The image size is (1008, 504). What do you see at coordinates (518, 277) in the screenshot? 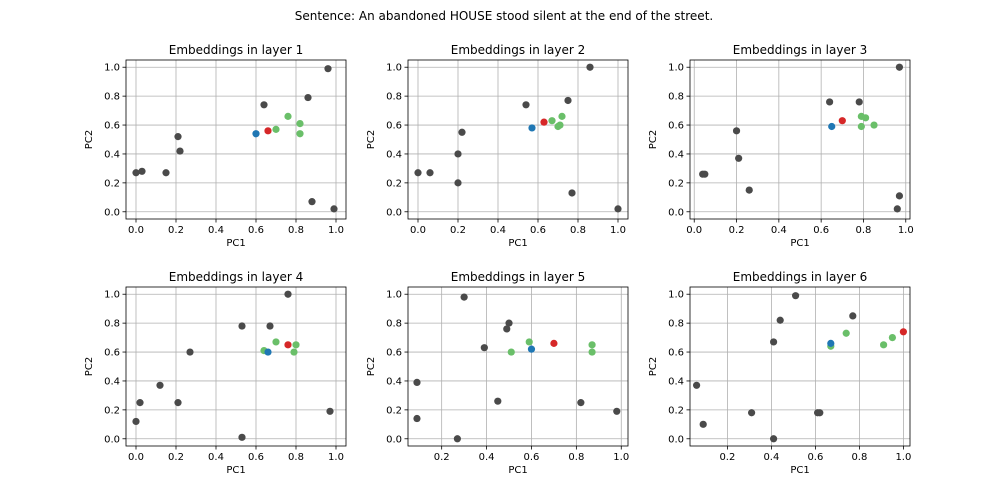
I see `subplot-title: Embeddings in layer 5` at bounding box center [518, 277].